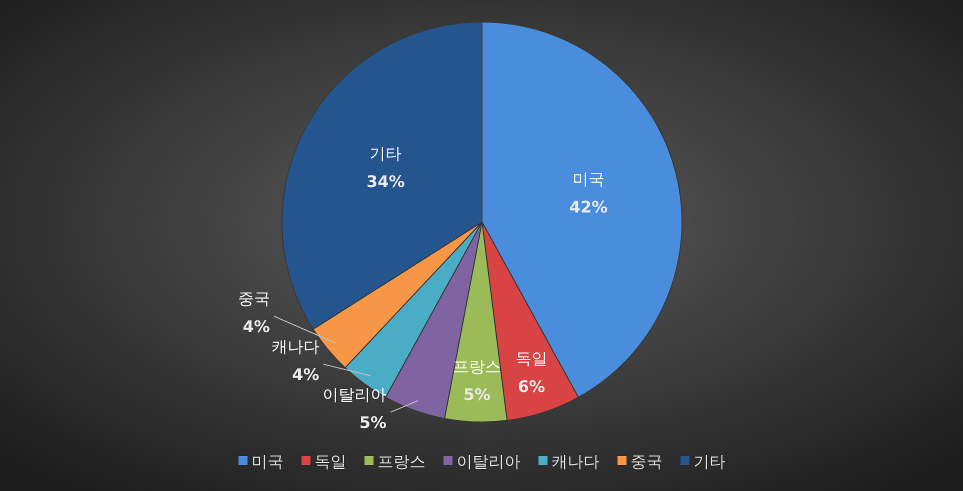 Image resolution: width=963 pixels, height=491 pixels. What do you see at coordinates (710, 461) in the screenshot?
I see `legend-label: 기타` at bounding box center [710, 461].